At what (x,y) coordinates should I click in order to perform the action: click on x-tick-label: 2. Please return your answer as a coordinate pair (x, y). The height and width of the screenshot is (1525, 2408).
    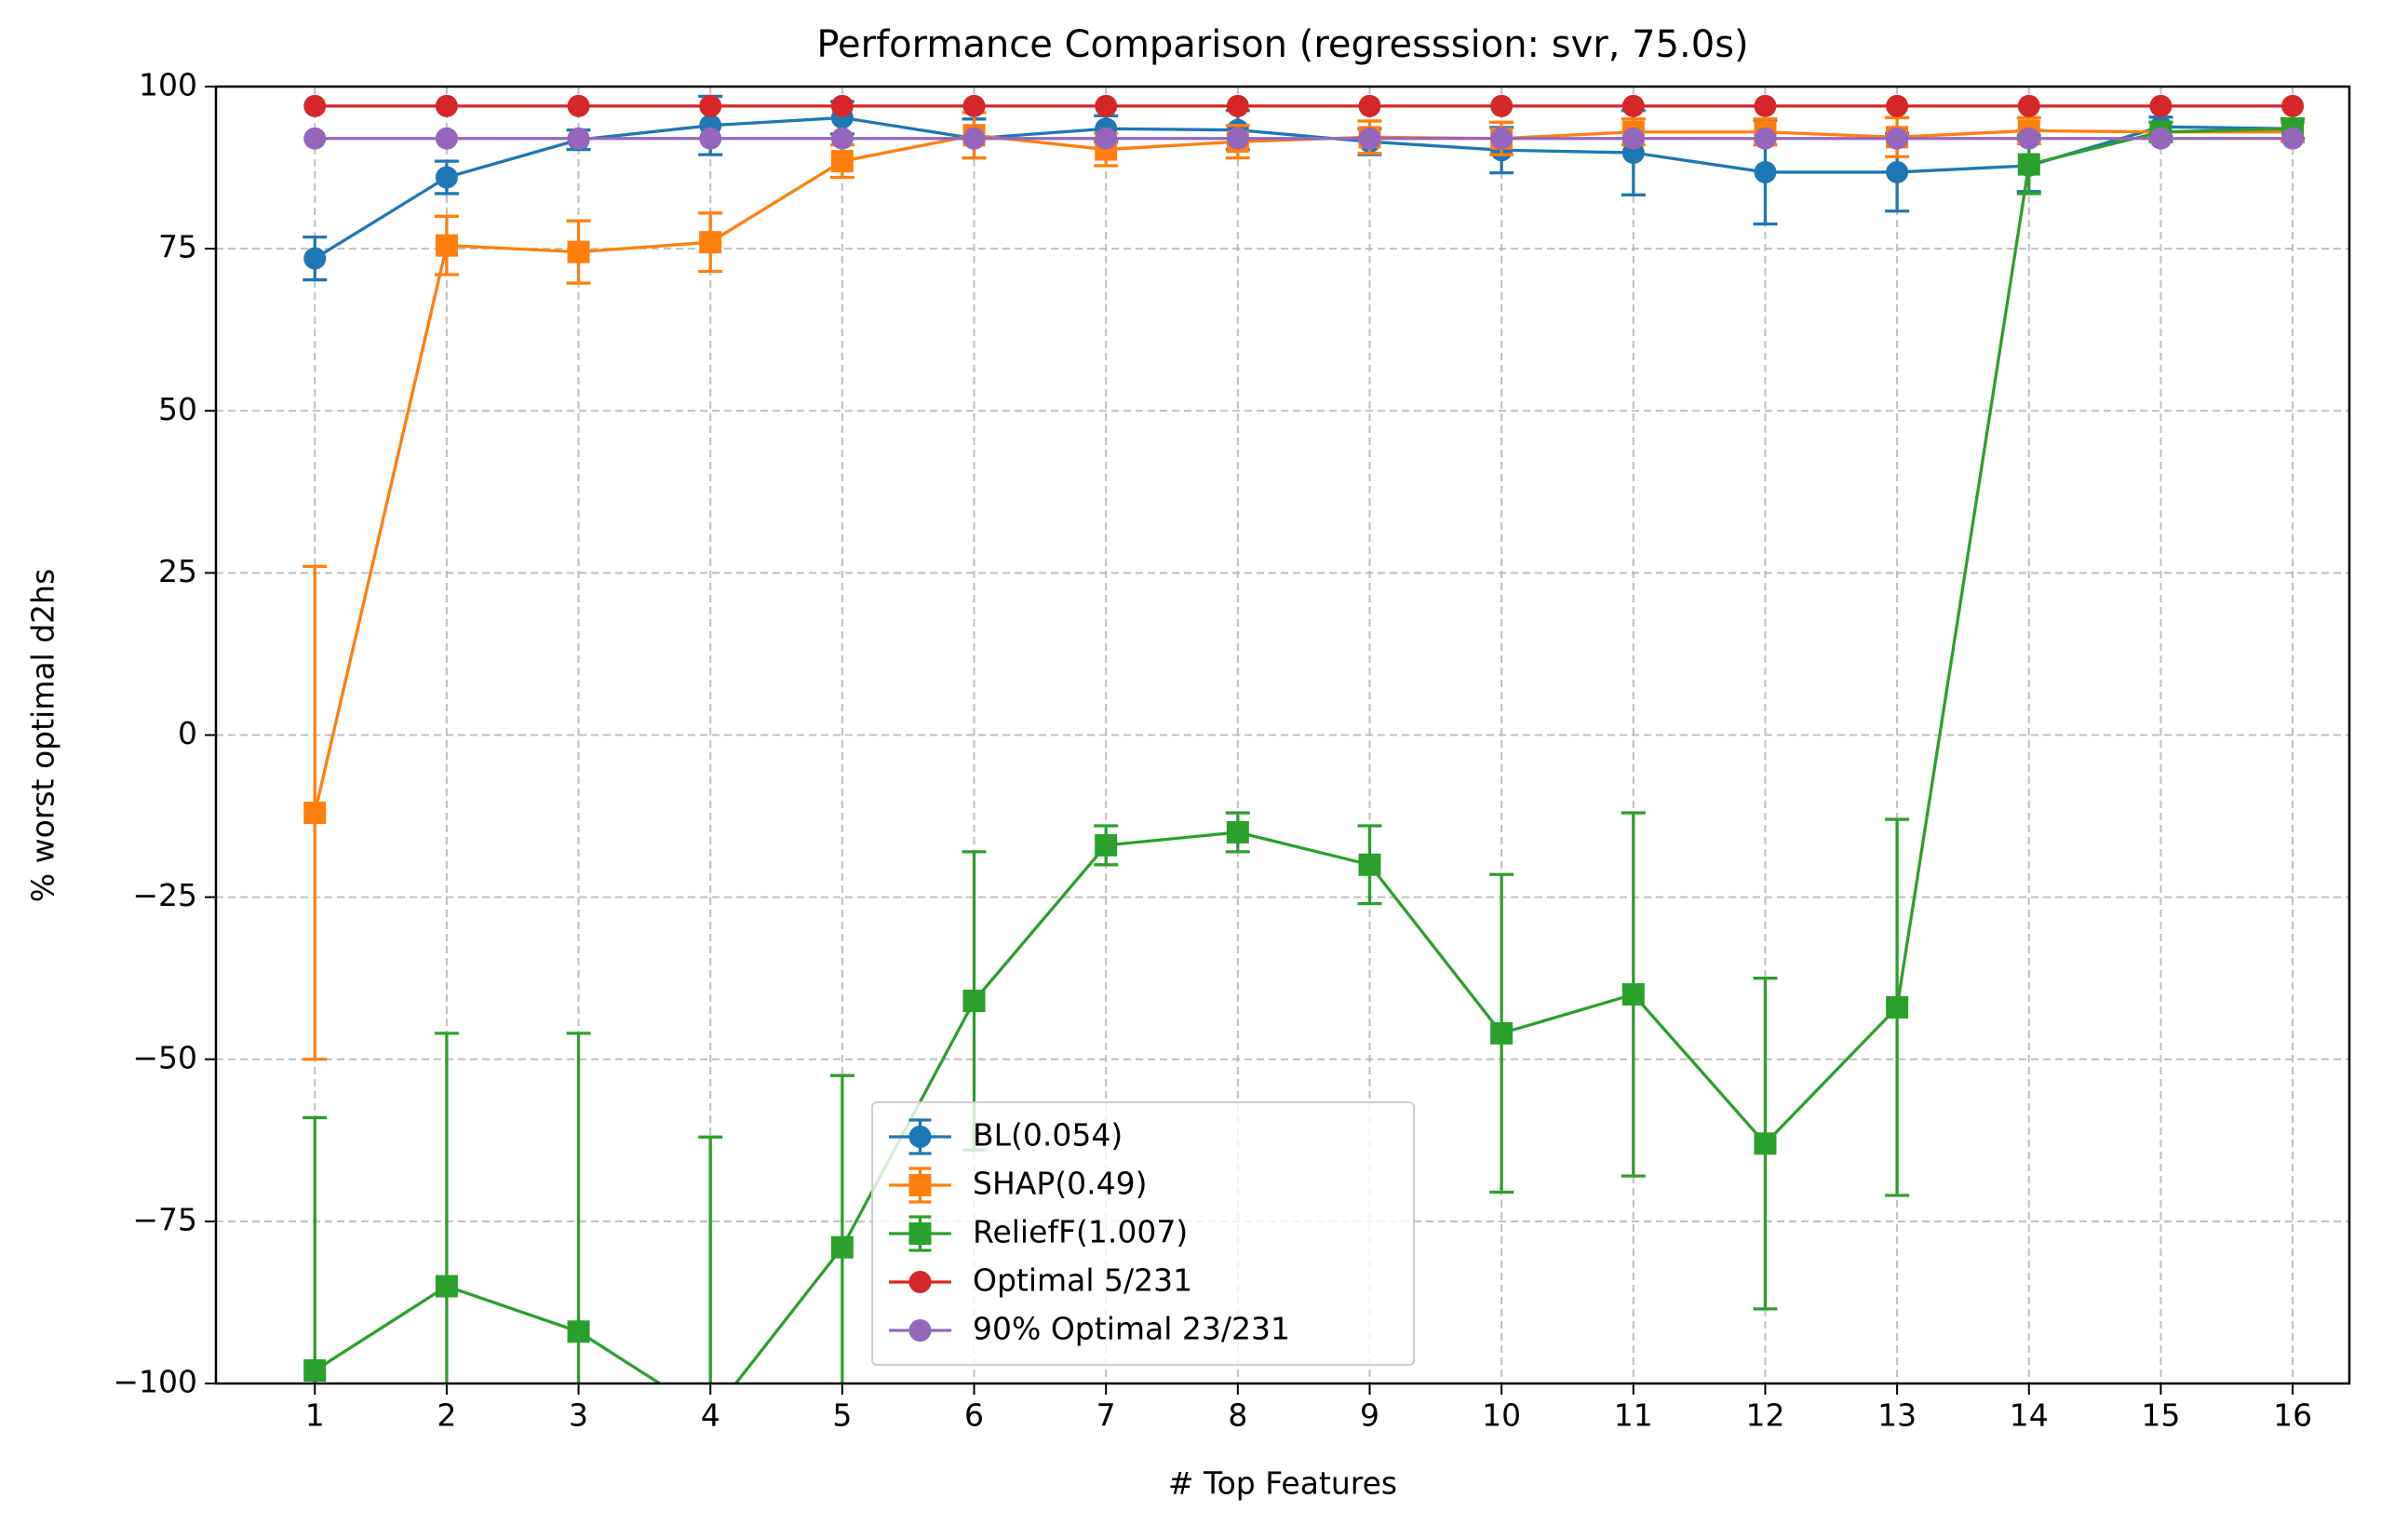
    Looking at the image, I should click on (446, 1415).